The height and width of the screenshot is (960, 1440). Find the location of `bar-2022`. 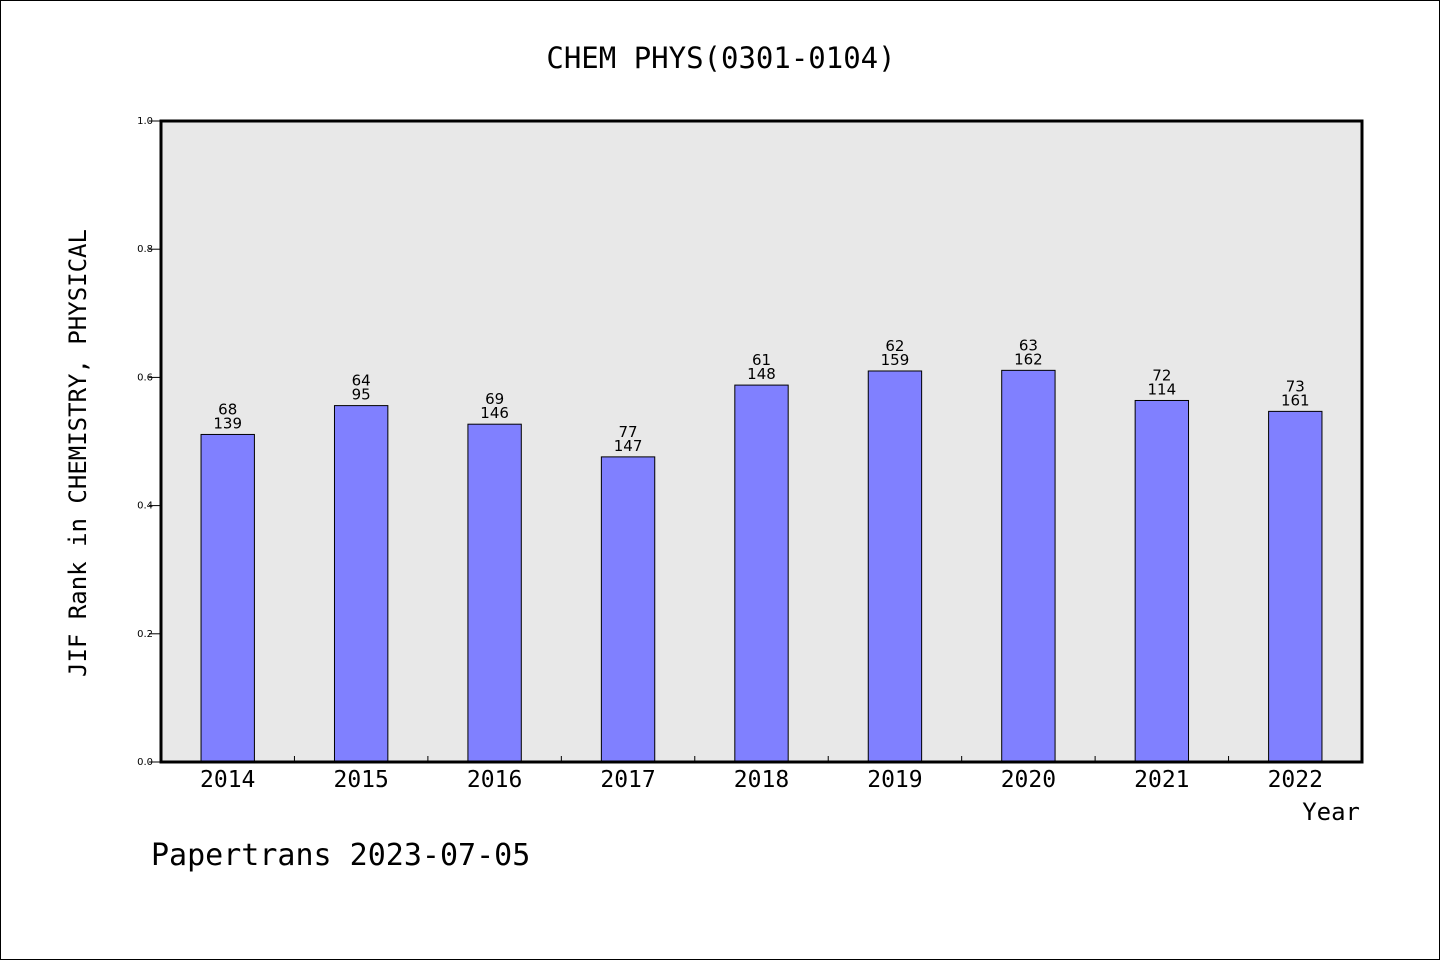

bar-2022 is located at coordinates (1295, 586).